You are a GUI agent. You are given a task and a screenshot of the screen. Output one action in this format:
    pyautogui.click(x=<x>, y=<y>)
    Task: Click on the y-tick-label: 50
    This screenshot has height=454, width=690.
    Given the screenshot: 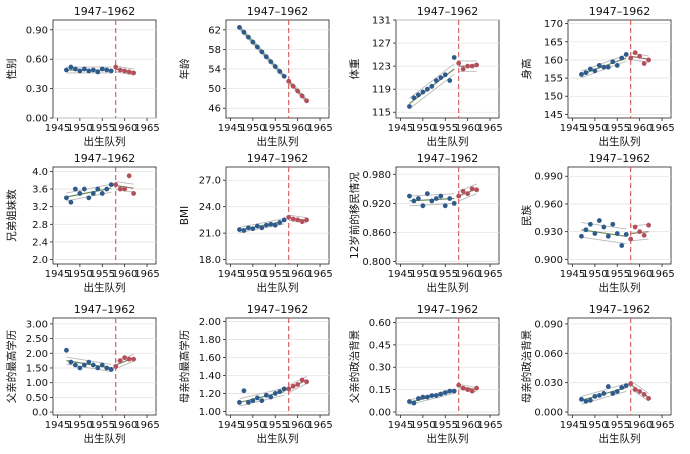 What is the action you would take?
    pyautogui.click(x=214, y=89)
    